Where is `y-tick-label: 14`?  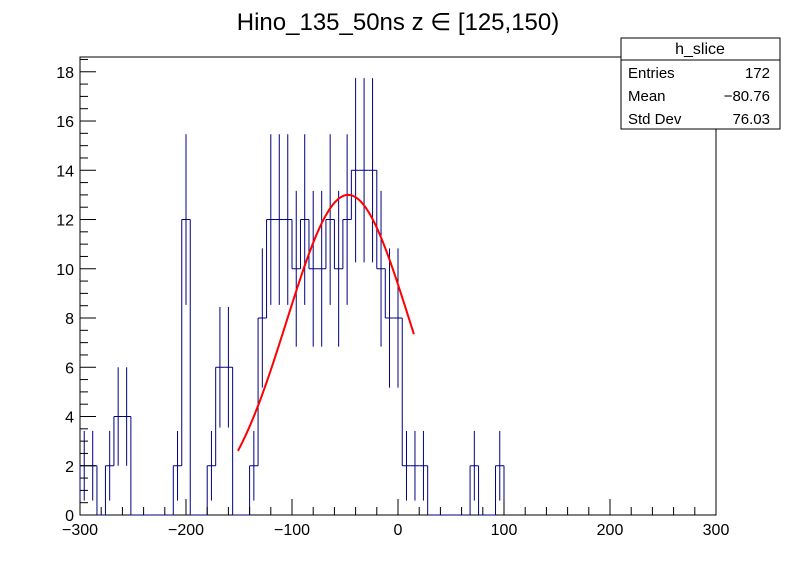 y-tick-label: 14 is located at coordinates (65, 171).